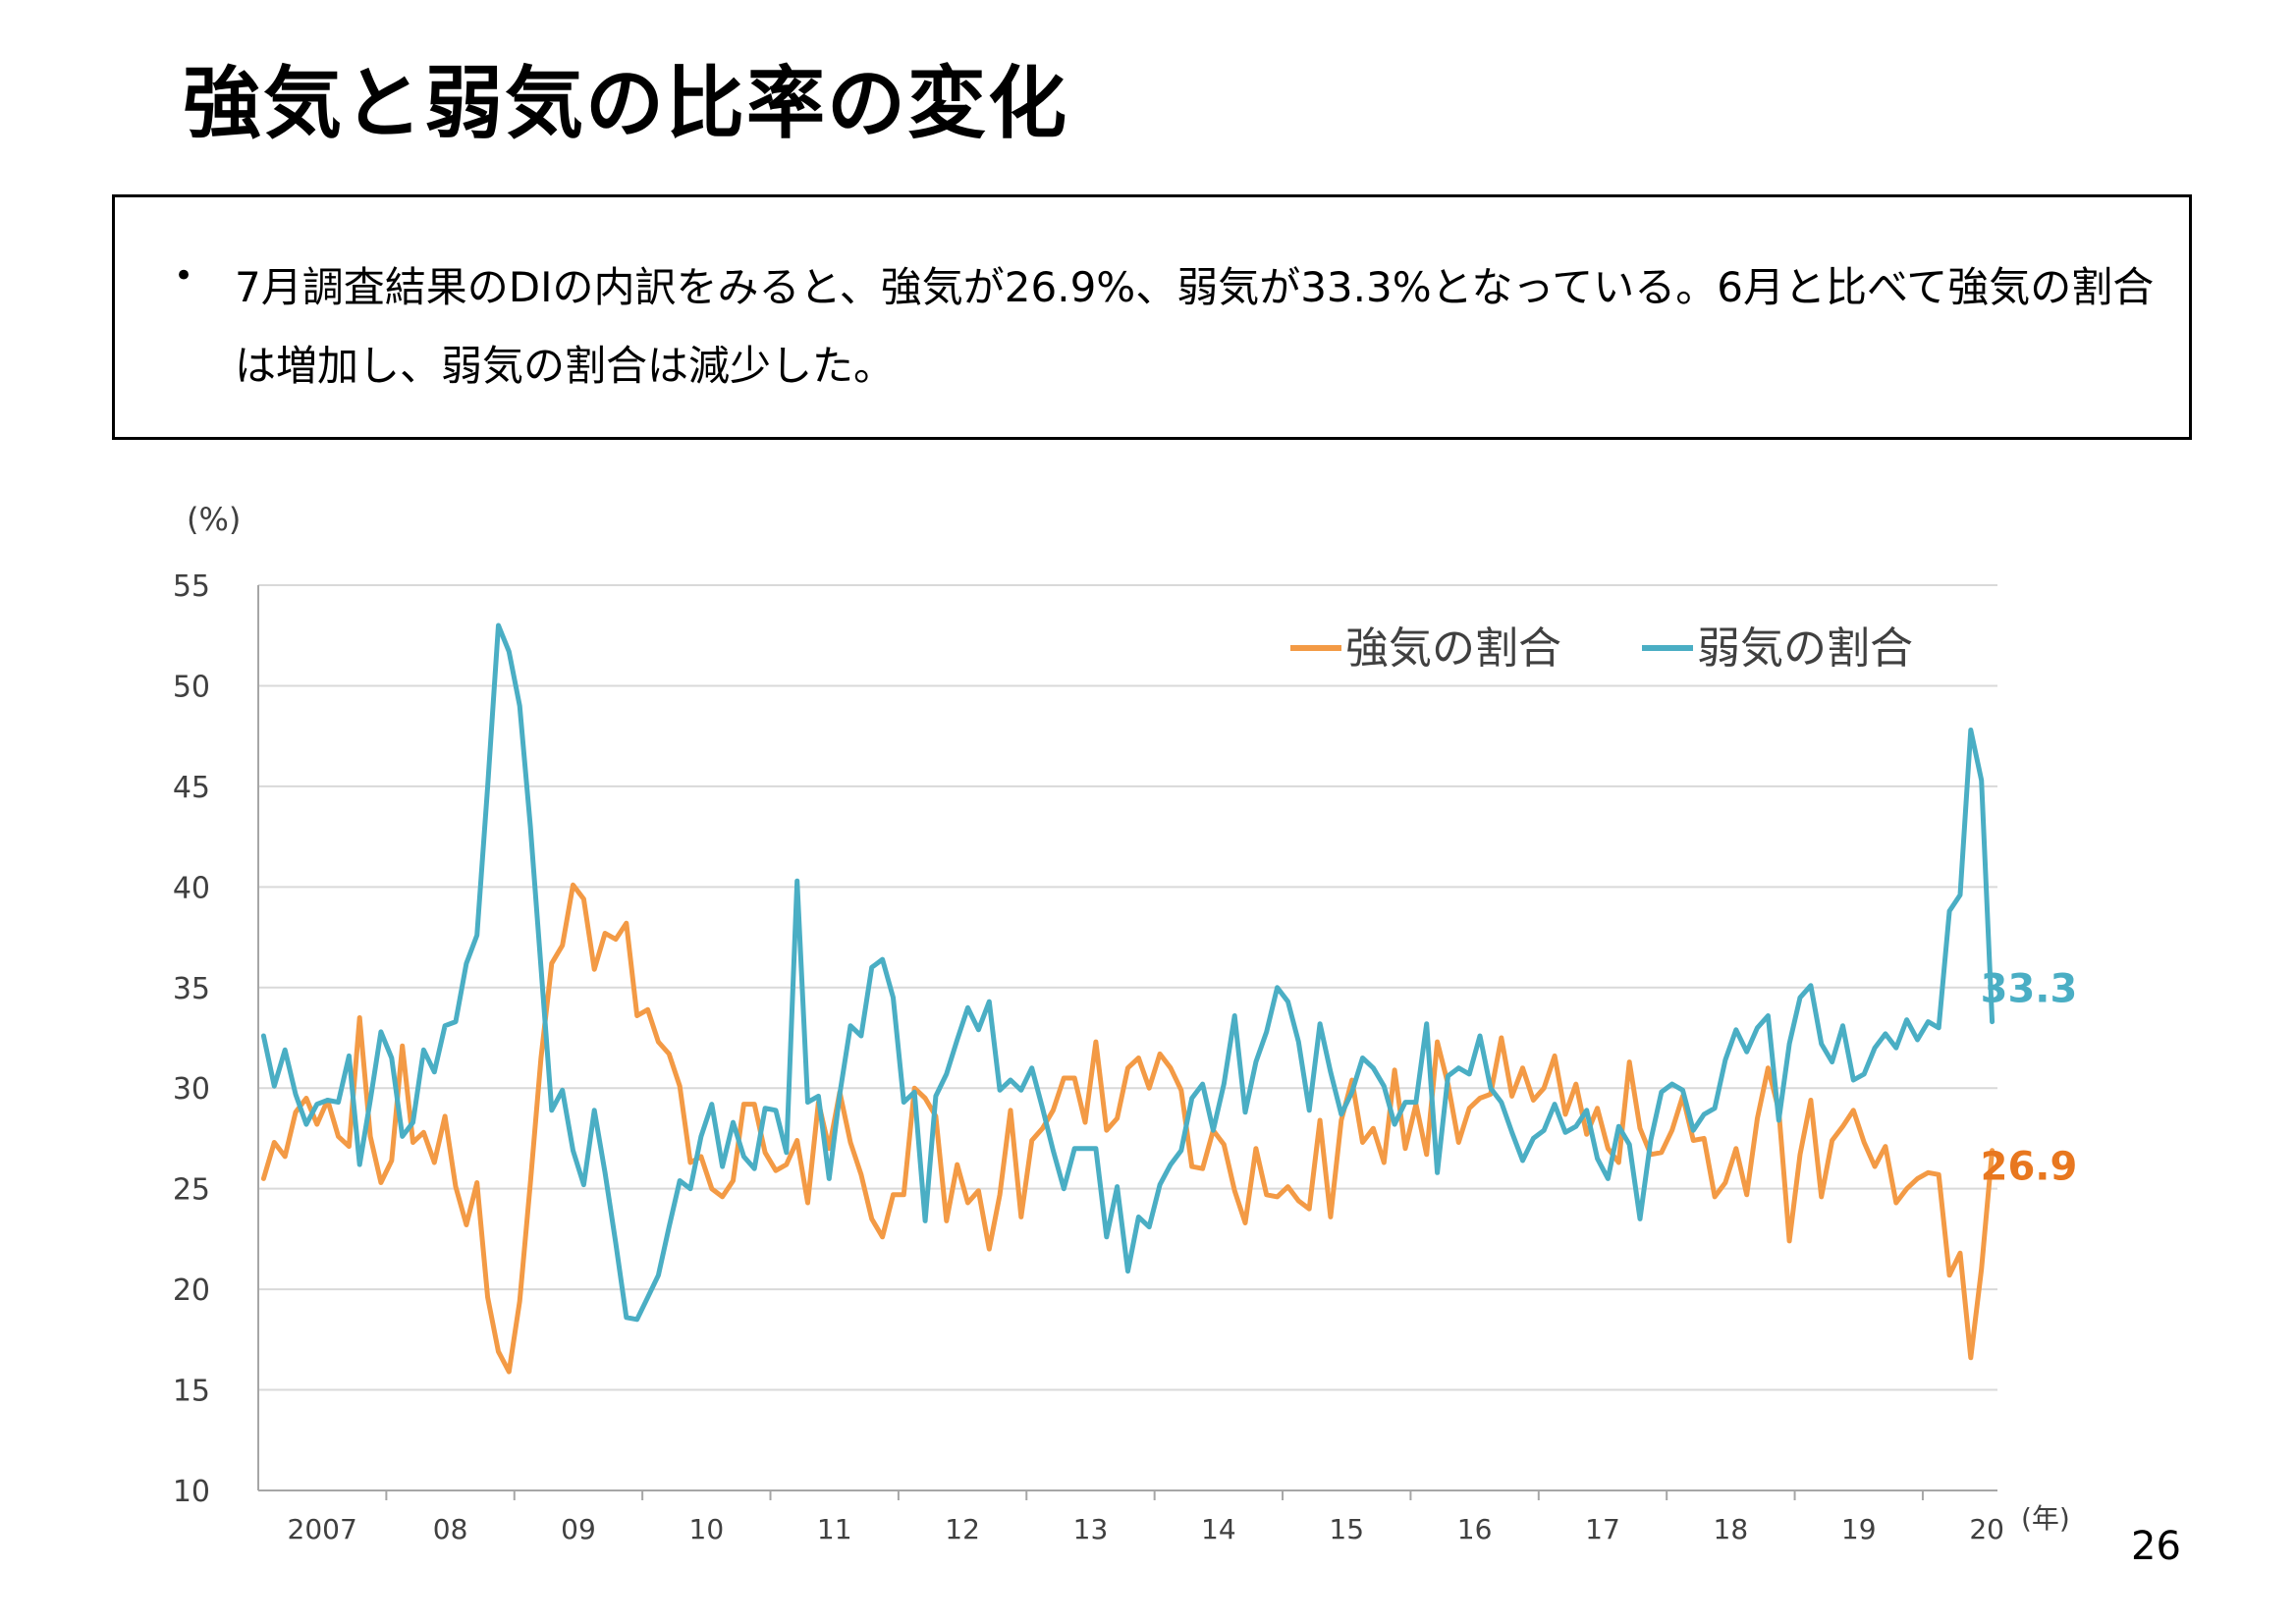 The width and height of the screenshot is (2296, 1624). I want to click on y-tick-label: 55, so click(191, 586).